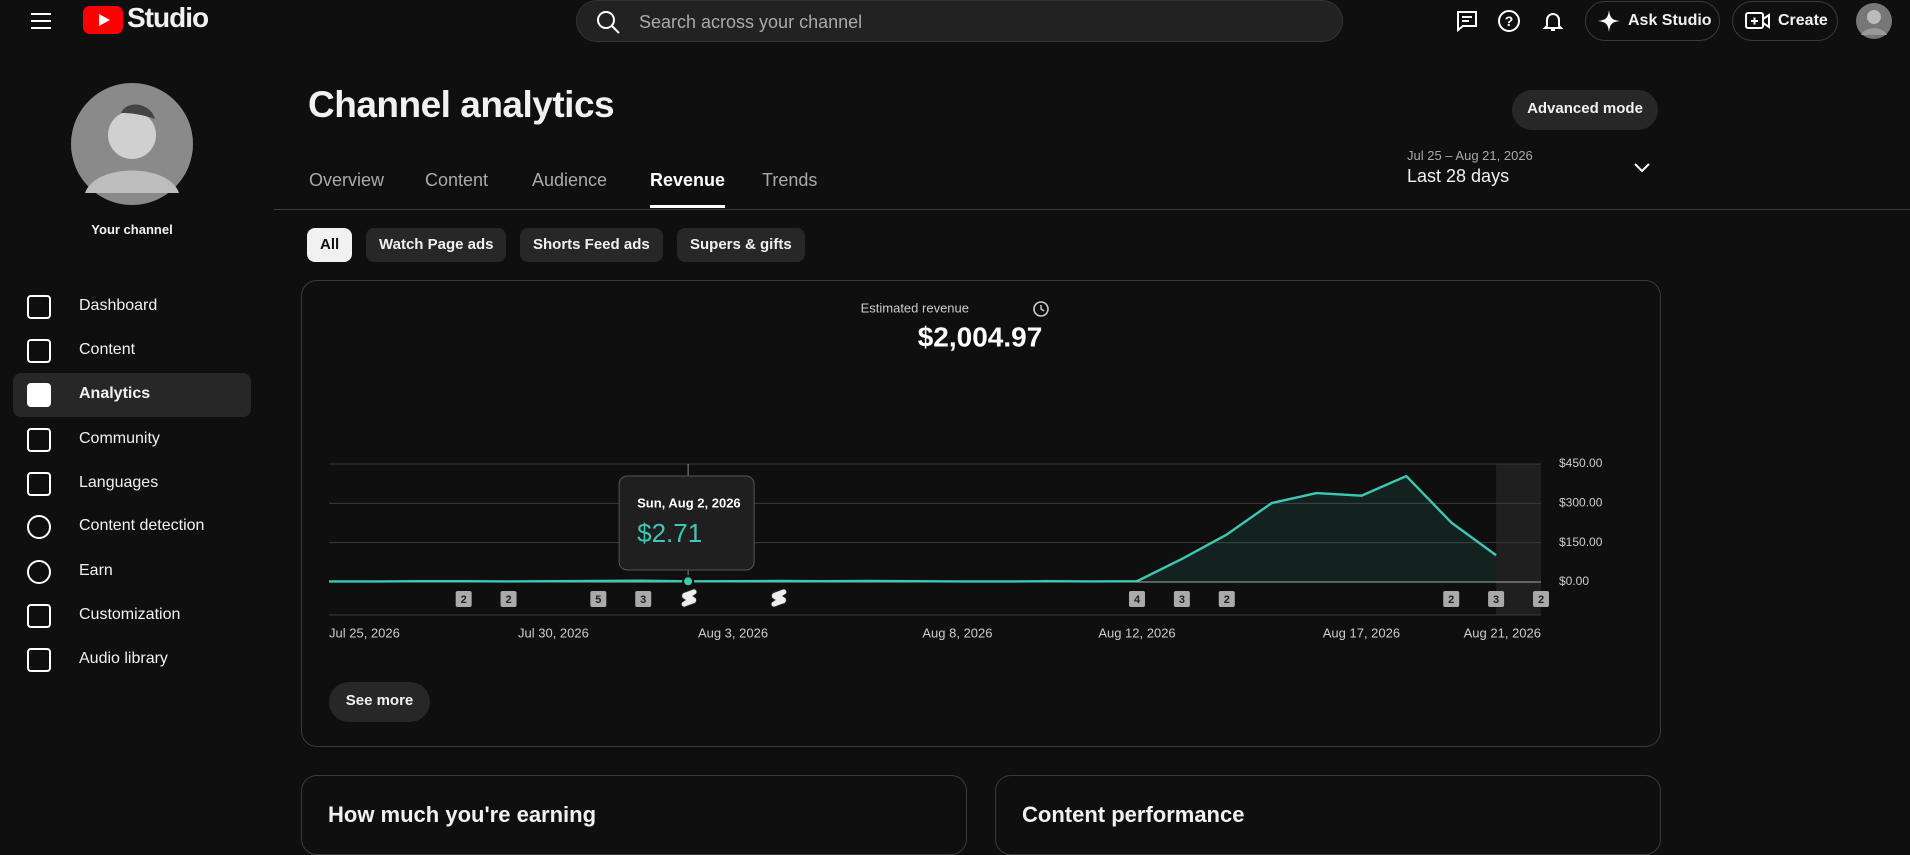  What do you see at coordinates (570, 180) in the screenshot?
I see `tab: Audience` at bounding box center [570, 180].